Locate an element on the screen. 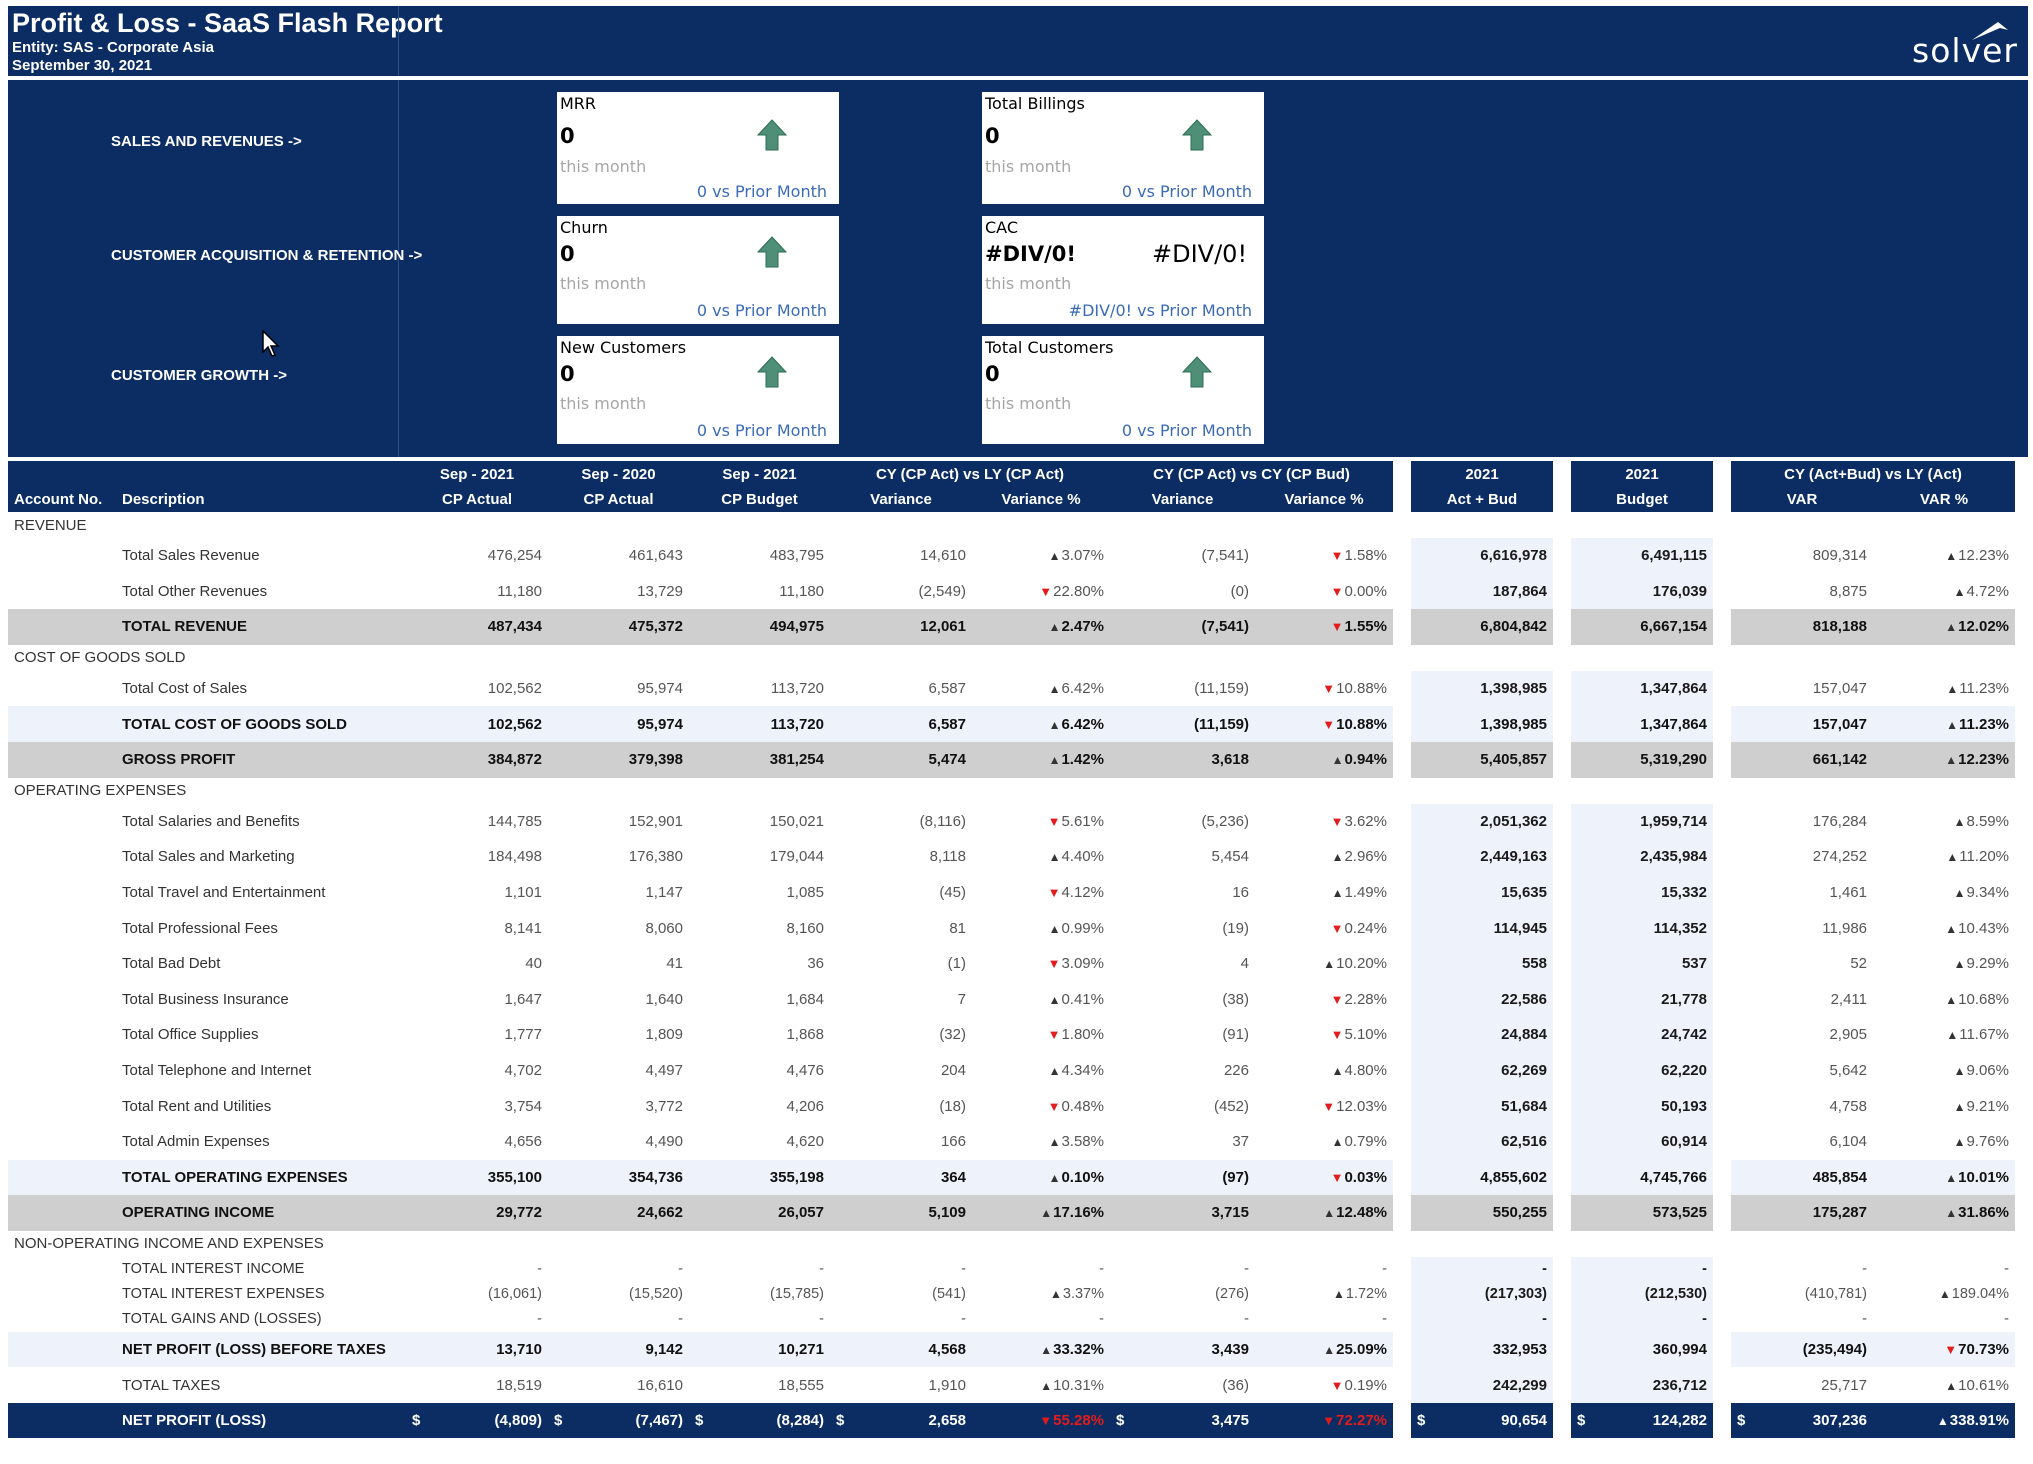  value-text: 124,282 is located at coordinates (1679, 1421).